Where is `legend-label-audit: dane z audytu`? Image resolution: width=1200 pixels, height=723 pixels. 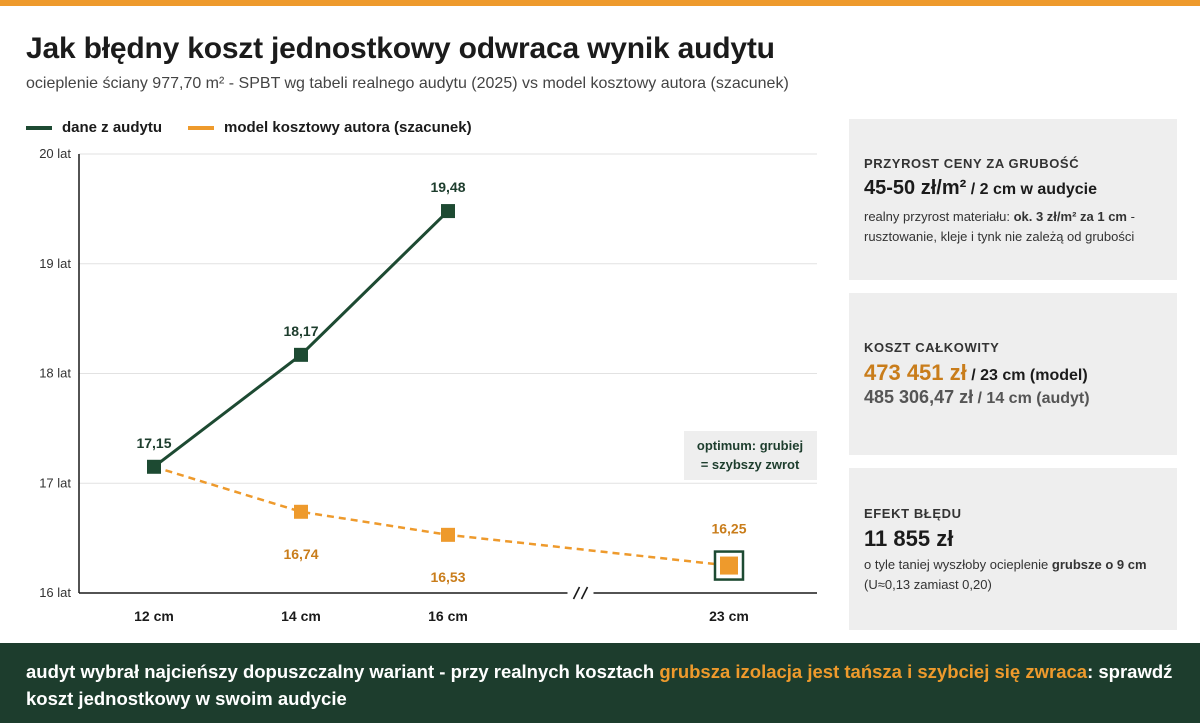 legend-label-audit: dane z audytu is located at coordinates (112, 127).